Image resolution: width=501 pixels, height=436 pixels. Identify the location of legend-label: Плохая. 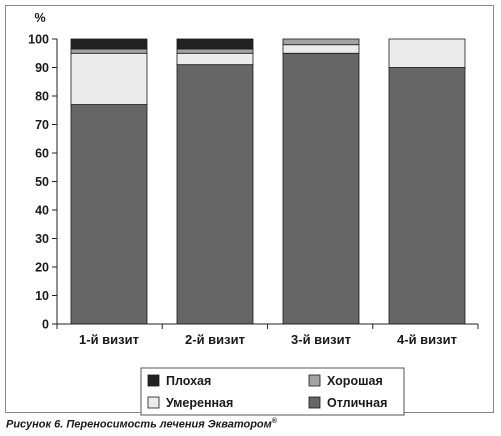
(188, 381).